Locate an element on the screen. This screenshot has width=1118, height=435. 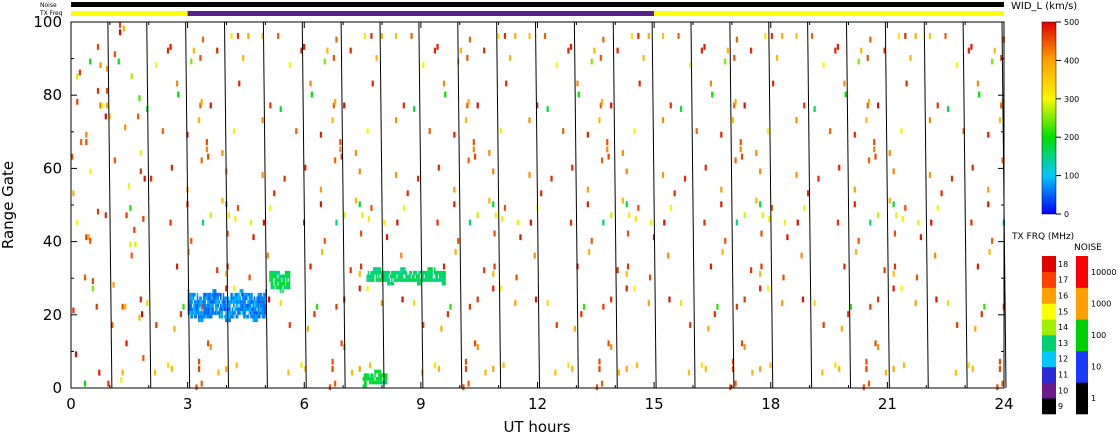
noise-scale-tick-label: 1 is located at coordinates (1093, 398).